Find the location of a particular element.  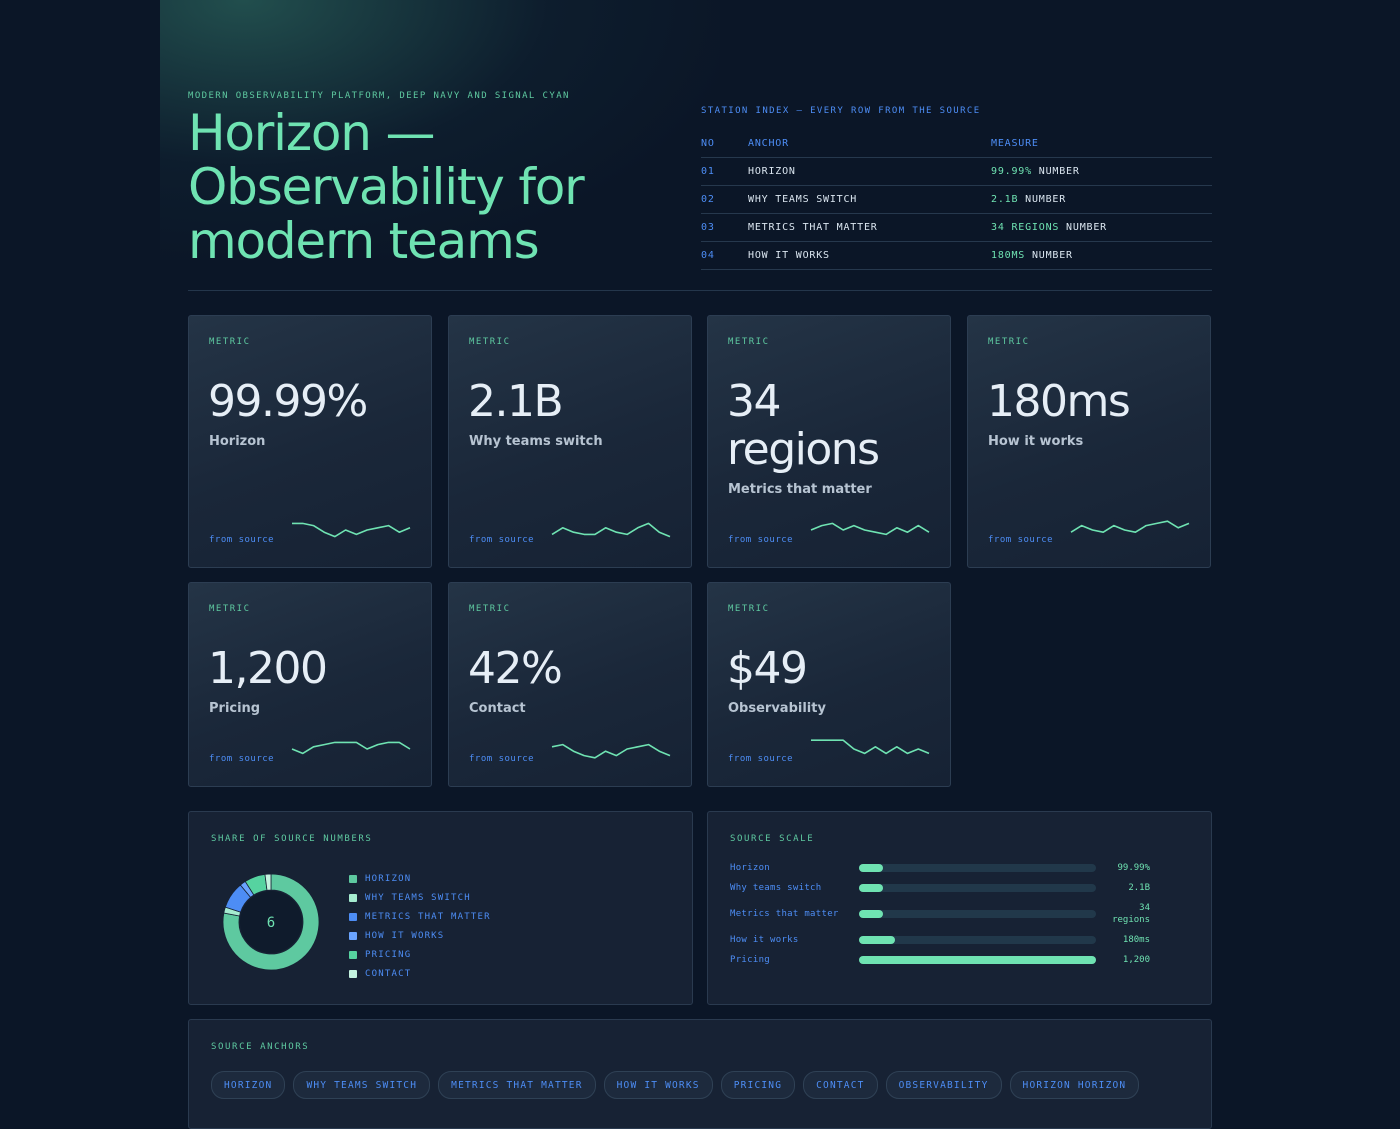

anchor-chip-metrics-that-matter: METRICS THAT MATTER is located at coordinates (517, 1085).